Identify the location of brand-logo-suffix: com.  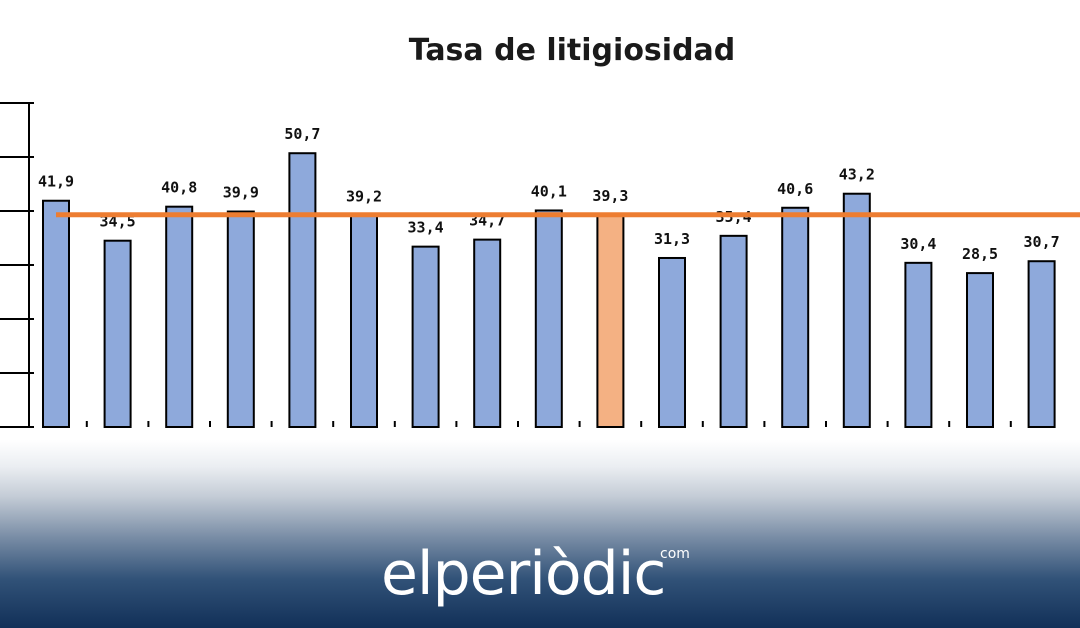
(675, 554).